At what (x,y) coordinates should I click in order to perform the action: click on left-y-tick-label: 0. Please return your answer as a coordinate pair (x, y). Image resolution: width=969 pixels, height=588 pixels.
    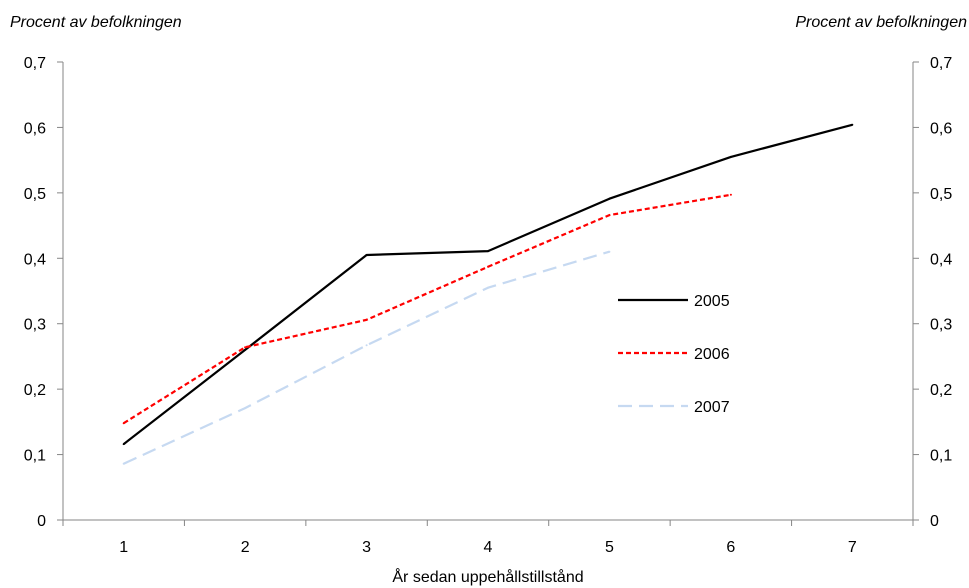
    Looking at the image, I should click on (41, 521).